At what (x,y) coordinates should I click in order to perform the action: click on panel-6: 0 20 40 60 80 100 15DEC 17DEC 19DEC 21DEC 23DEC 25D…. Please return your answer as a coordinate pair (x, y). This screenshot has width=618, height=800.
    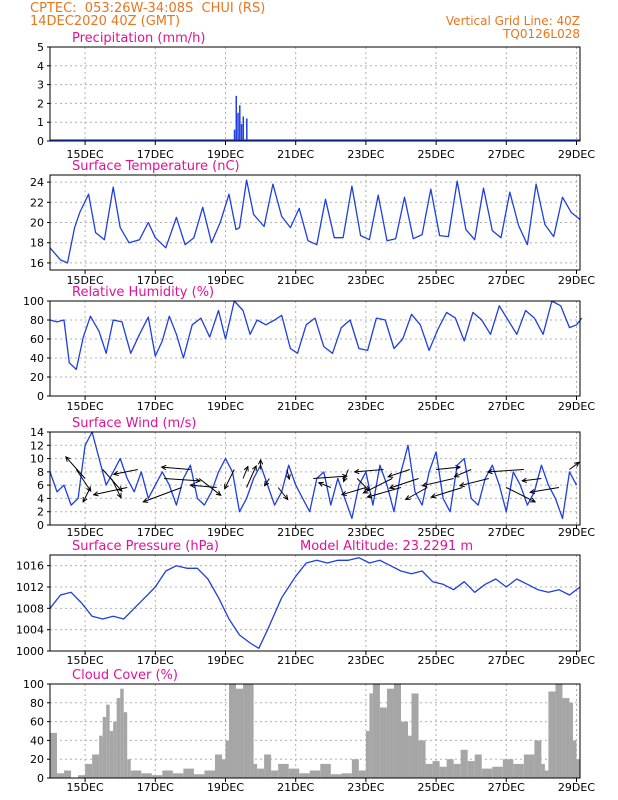
    Looking at the image, I should click on (309, 731).